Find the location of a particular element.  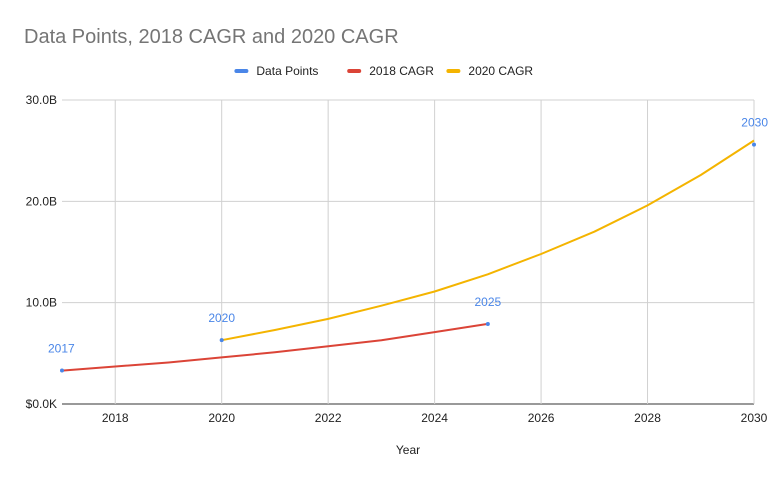

legend-label: 2018 CAGR is located at coordinates (401, 71).